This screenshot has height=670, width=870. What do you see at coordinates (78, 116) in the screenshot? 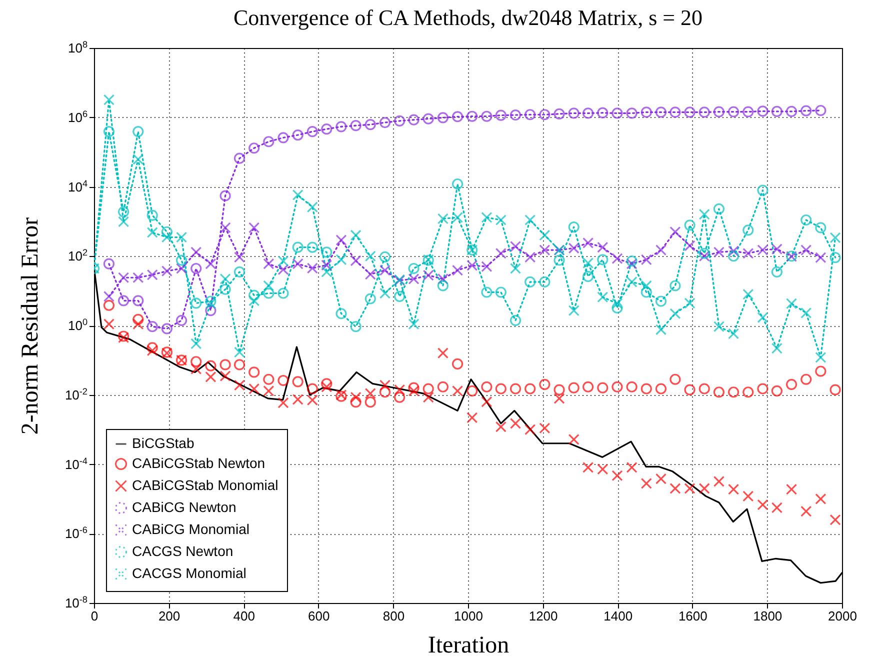
I see `y-tick-label: 10$^{6}$` at bounding box center [78, 116].